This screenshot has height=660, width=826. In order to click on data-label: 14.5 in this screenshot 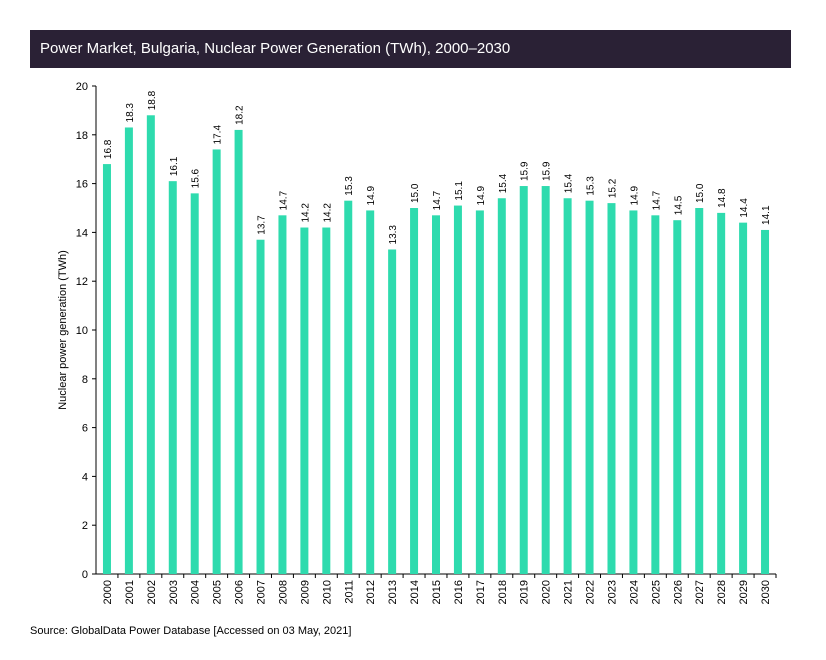, I will do `click(678, 205)`.